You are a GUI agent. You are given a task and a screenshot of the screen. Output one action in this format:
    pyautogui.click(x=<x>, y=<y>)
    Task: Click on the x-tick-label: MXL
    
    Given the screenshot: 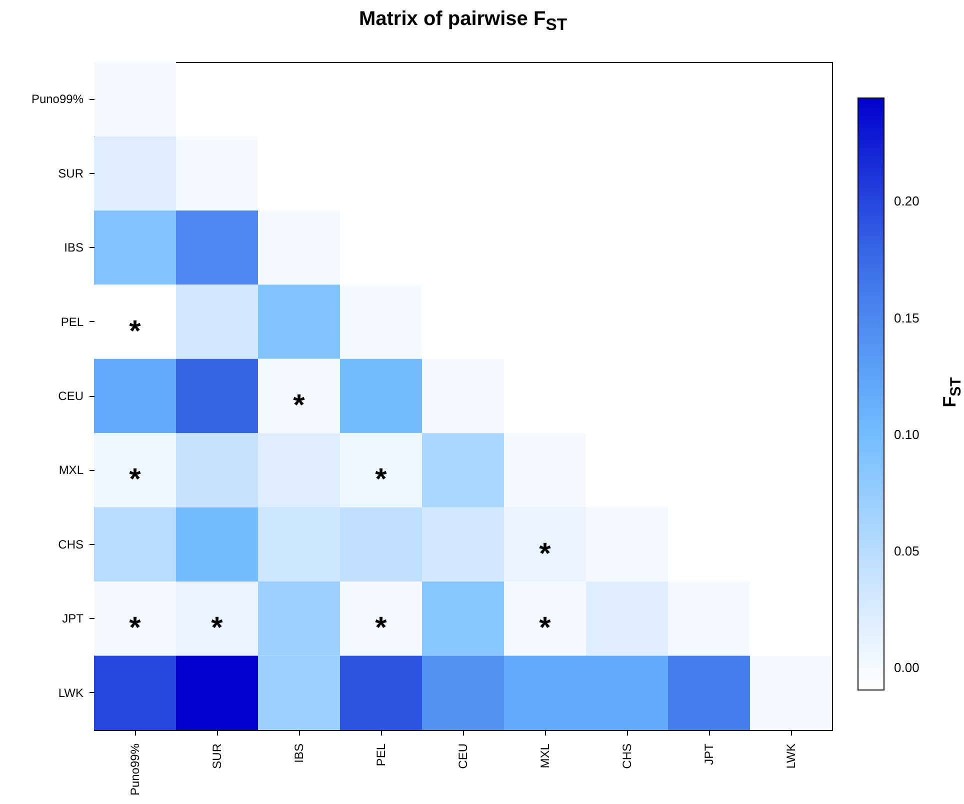 What is the action you would take?
    pyautogui.click(x=545, y=755)
    